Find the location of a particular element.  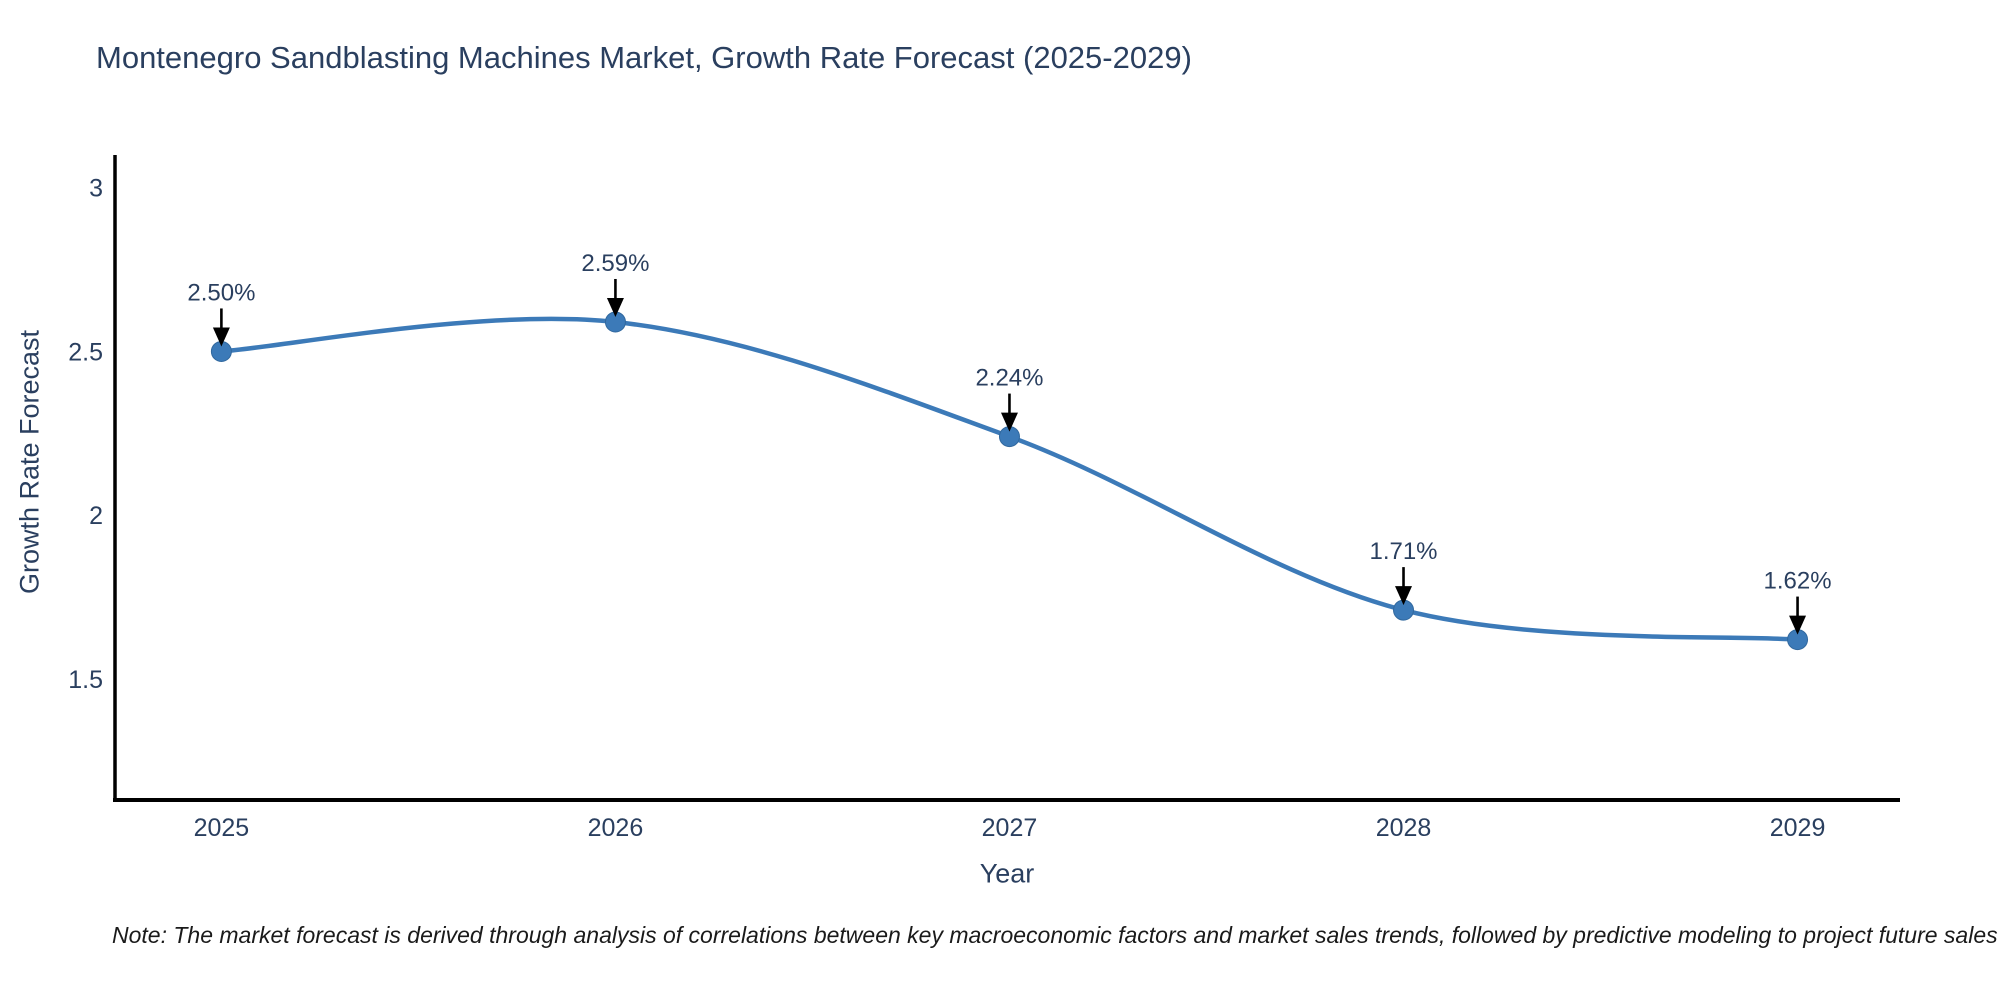

x-tick-2028: 2028 is located at coordinates (1404, 828).